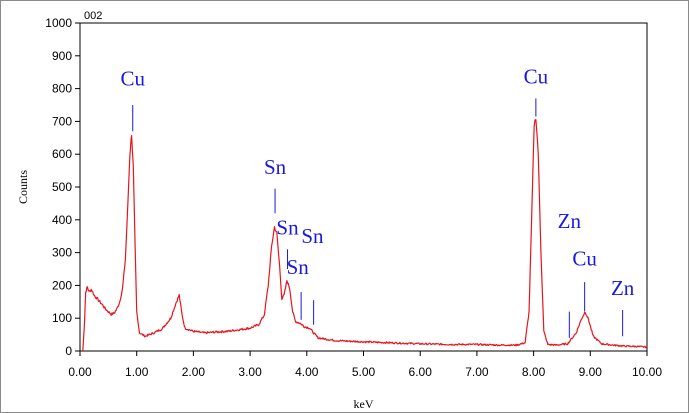  What do you see at coordinates (62, 220) in the screenshot?
I see `y-tick-label: 400` at bounding box center [62, 220].